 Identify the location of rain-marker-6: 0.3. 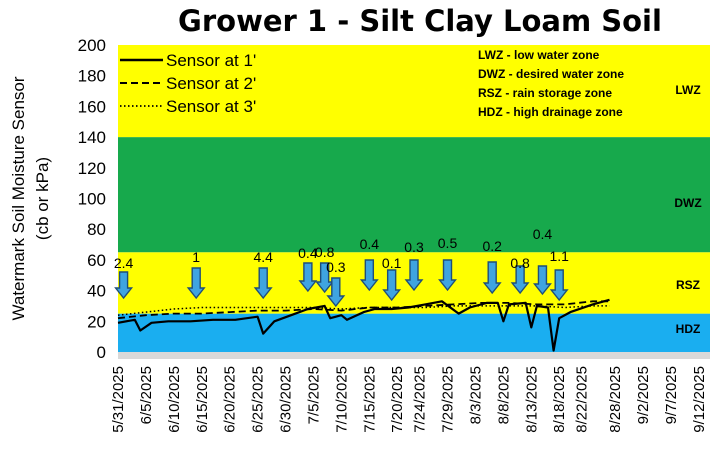
(336, 283).